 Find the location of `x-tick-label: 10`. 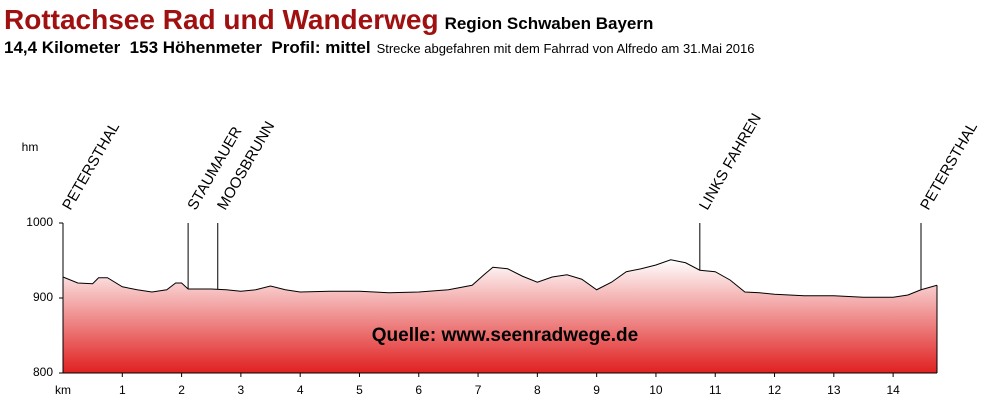

x-tick-label: 10 is located at coordinates (656, 390).